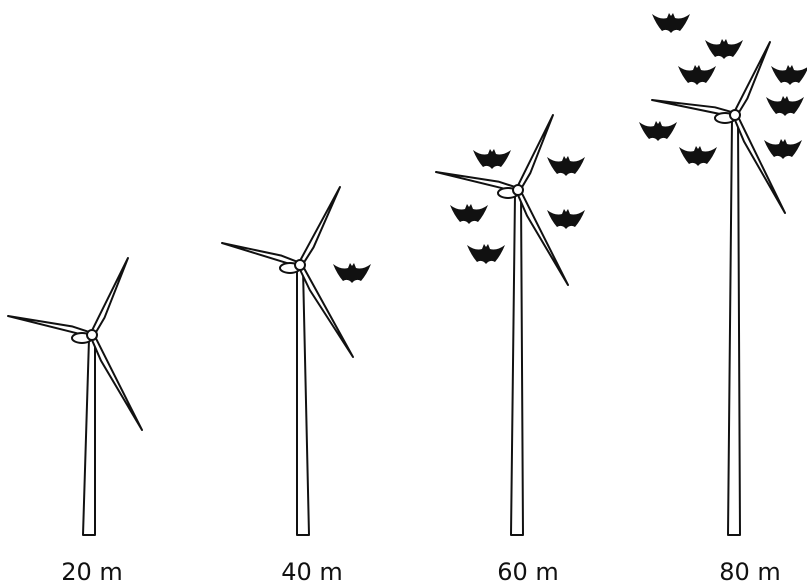  I want to click on height-label: 40 m, so click(312, 571).